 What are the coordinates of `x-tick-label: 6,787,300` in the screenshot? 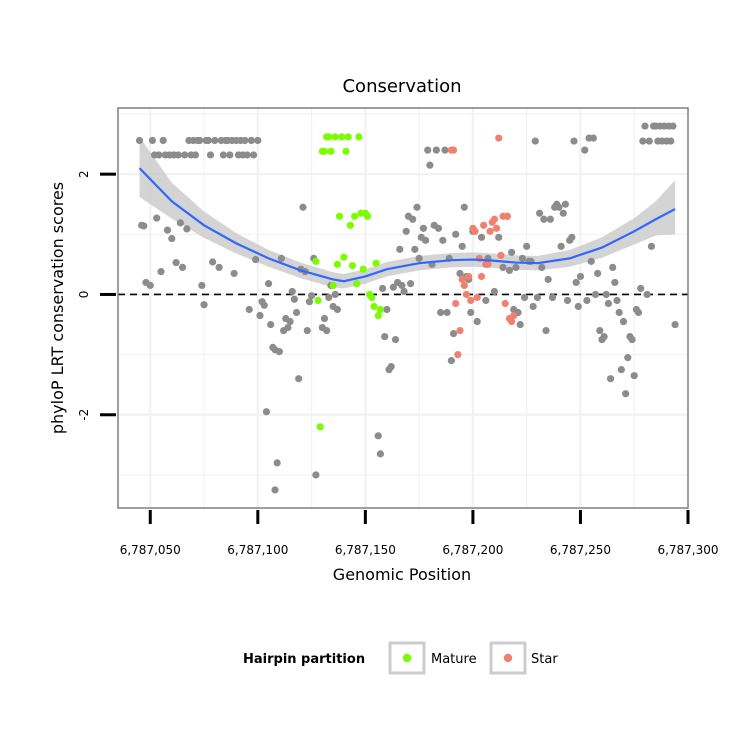 It's located at (687, 550).